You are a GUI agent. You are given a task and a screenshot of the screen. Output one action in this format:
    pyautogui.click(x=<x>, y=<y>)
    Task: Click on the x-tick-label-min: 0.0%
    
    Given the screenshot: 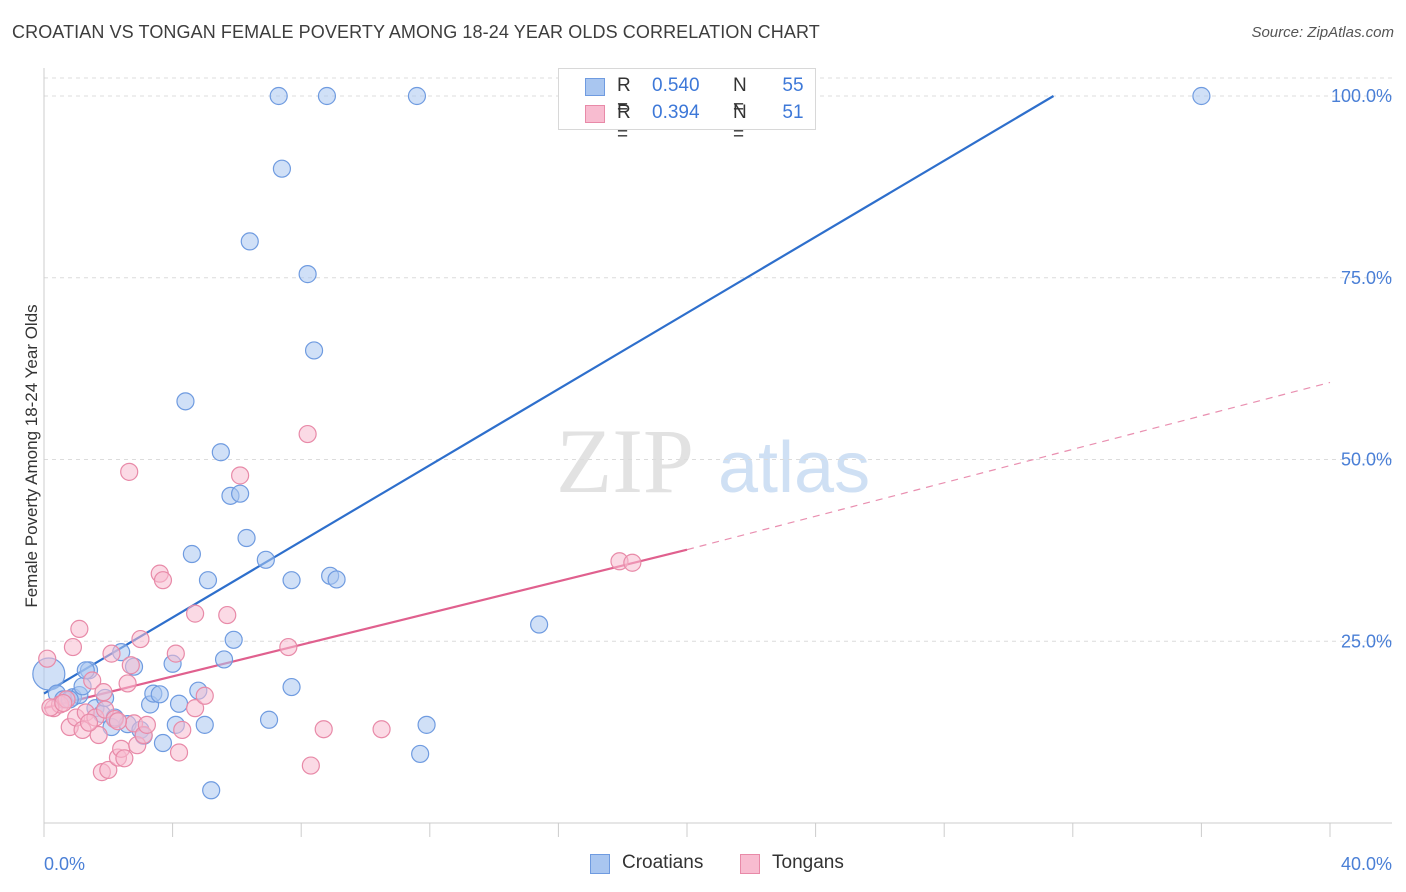 What is the action you would take?
    pyautogui.click(x=64, y=864)
    